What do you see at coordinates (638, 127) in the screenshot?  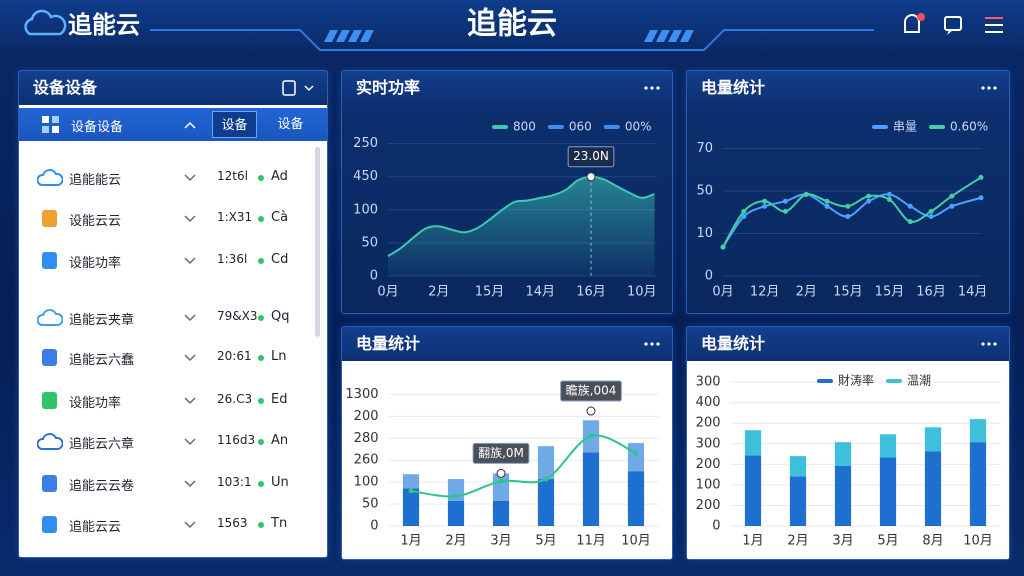 I see `legend-label: 00%` at bounding box center [638, 127].